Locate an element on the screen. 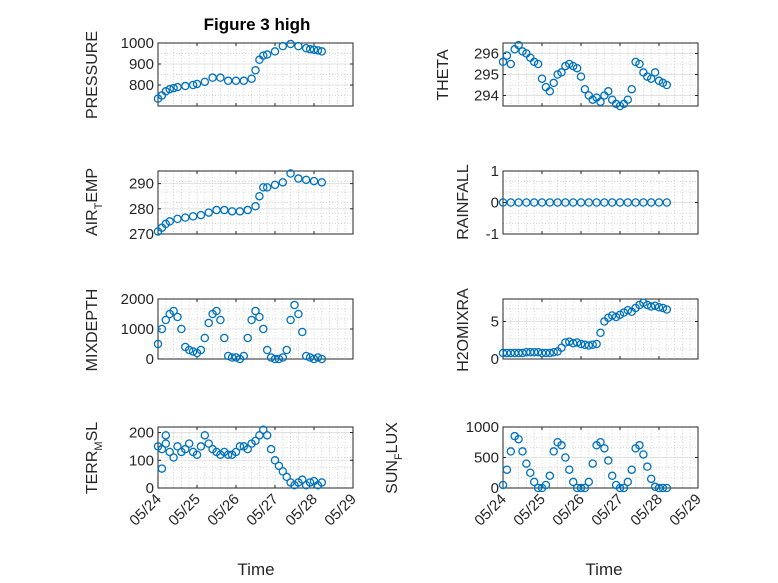 Image resolution: width=778 pixels, height=583 pixels. y-tick-label: 290 is located at coordinates (141, 184).